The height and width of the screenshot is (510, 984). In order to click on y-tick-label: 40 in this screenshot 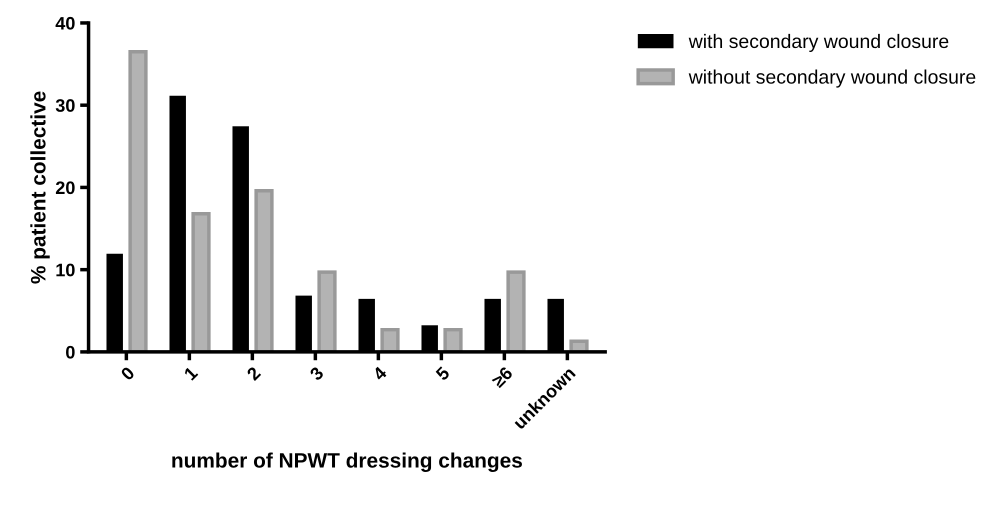, I will do `click(65, 23)`.